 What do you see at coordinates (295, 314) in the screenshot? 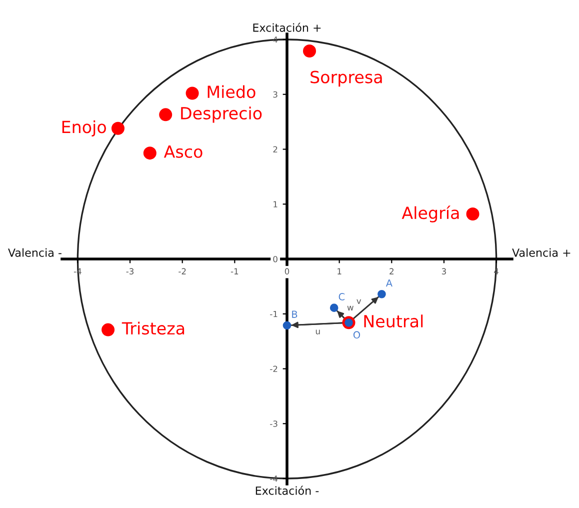
I see `annotation: B` at bounding box center [295, 314].